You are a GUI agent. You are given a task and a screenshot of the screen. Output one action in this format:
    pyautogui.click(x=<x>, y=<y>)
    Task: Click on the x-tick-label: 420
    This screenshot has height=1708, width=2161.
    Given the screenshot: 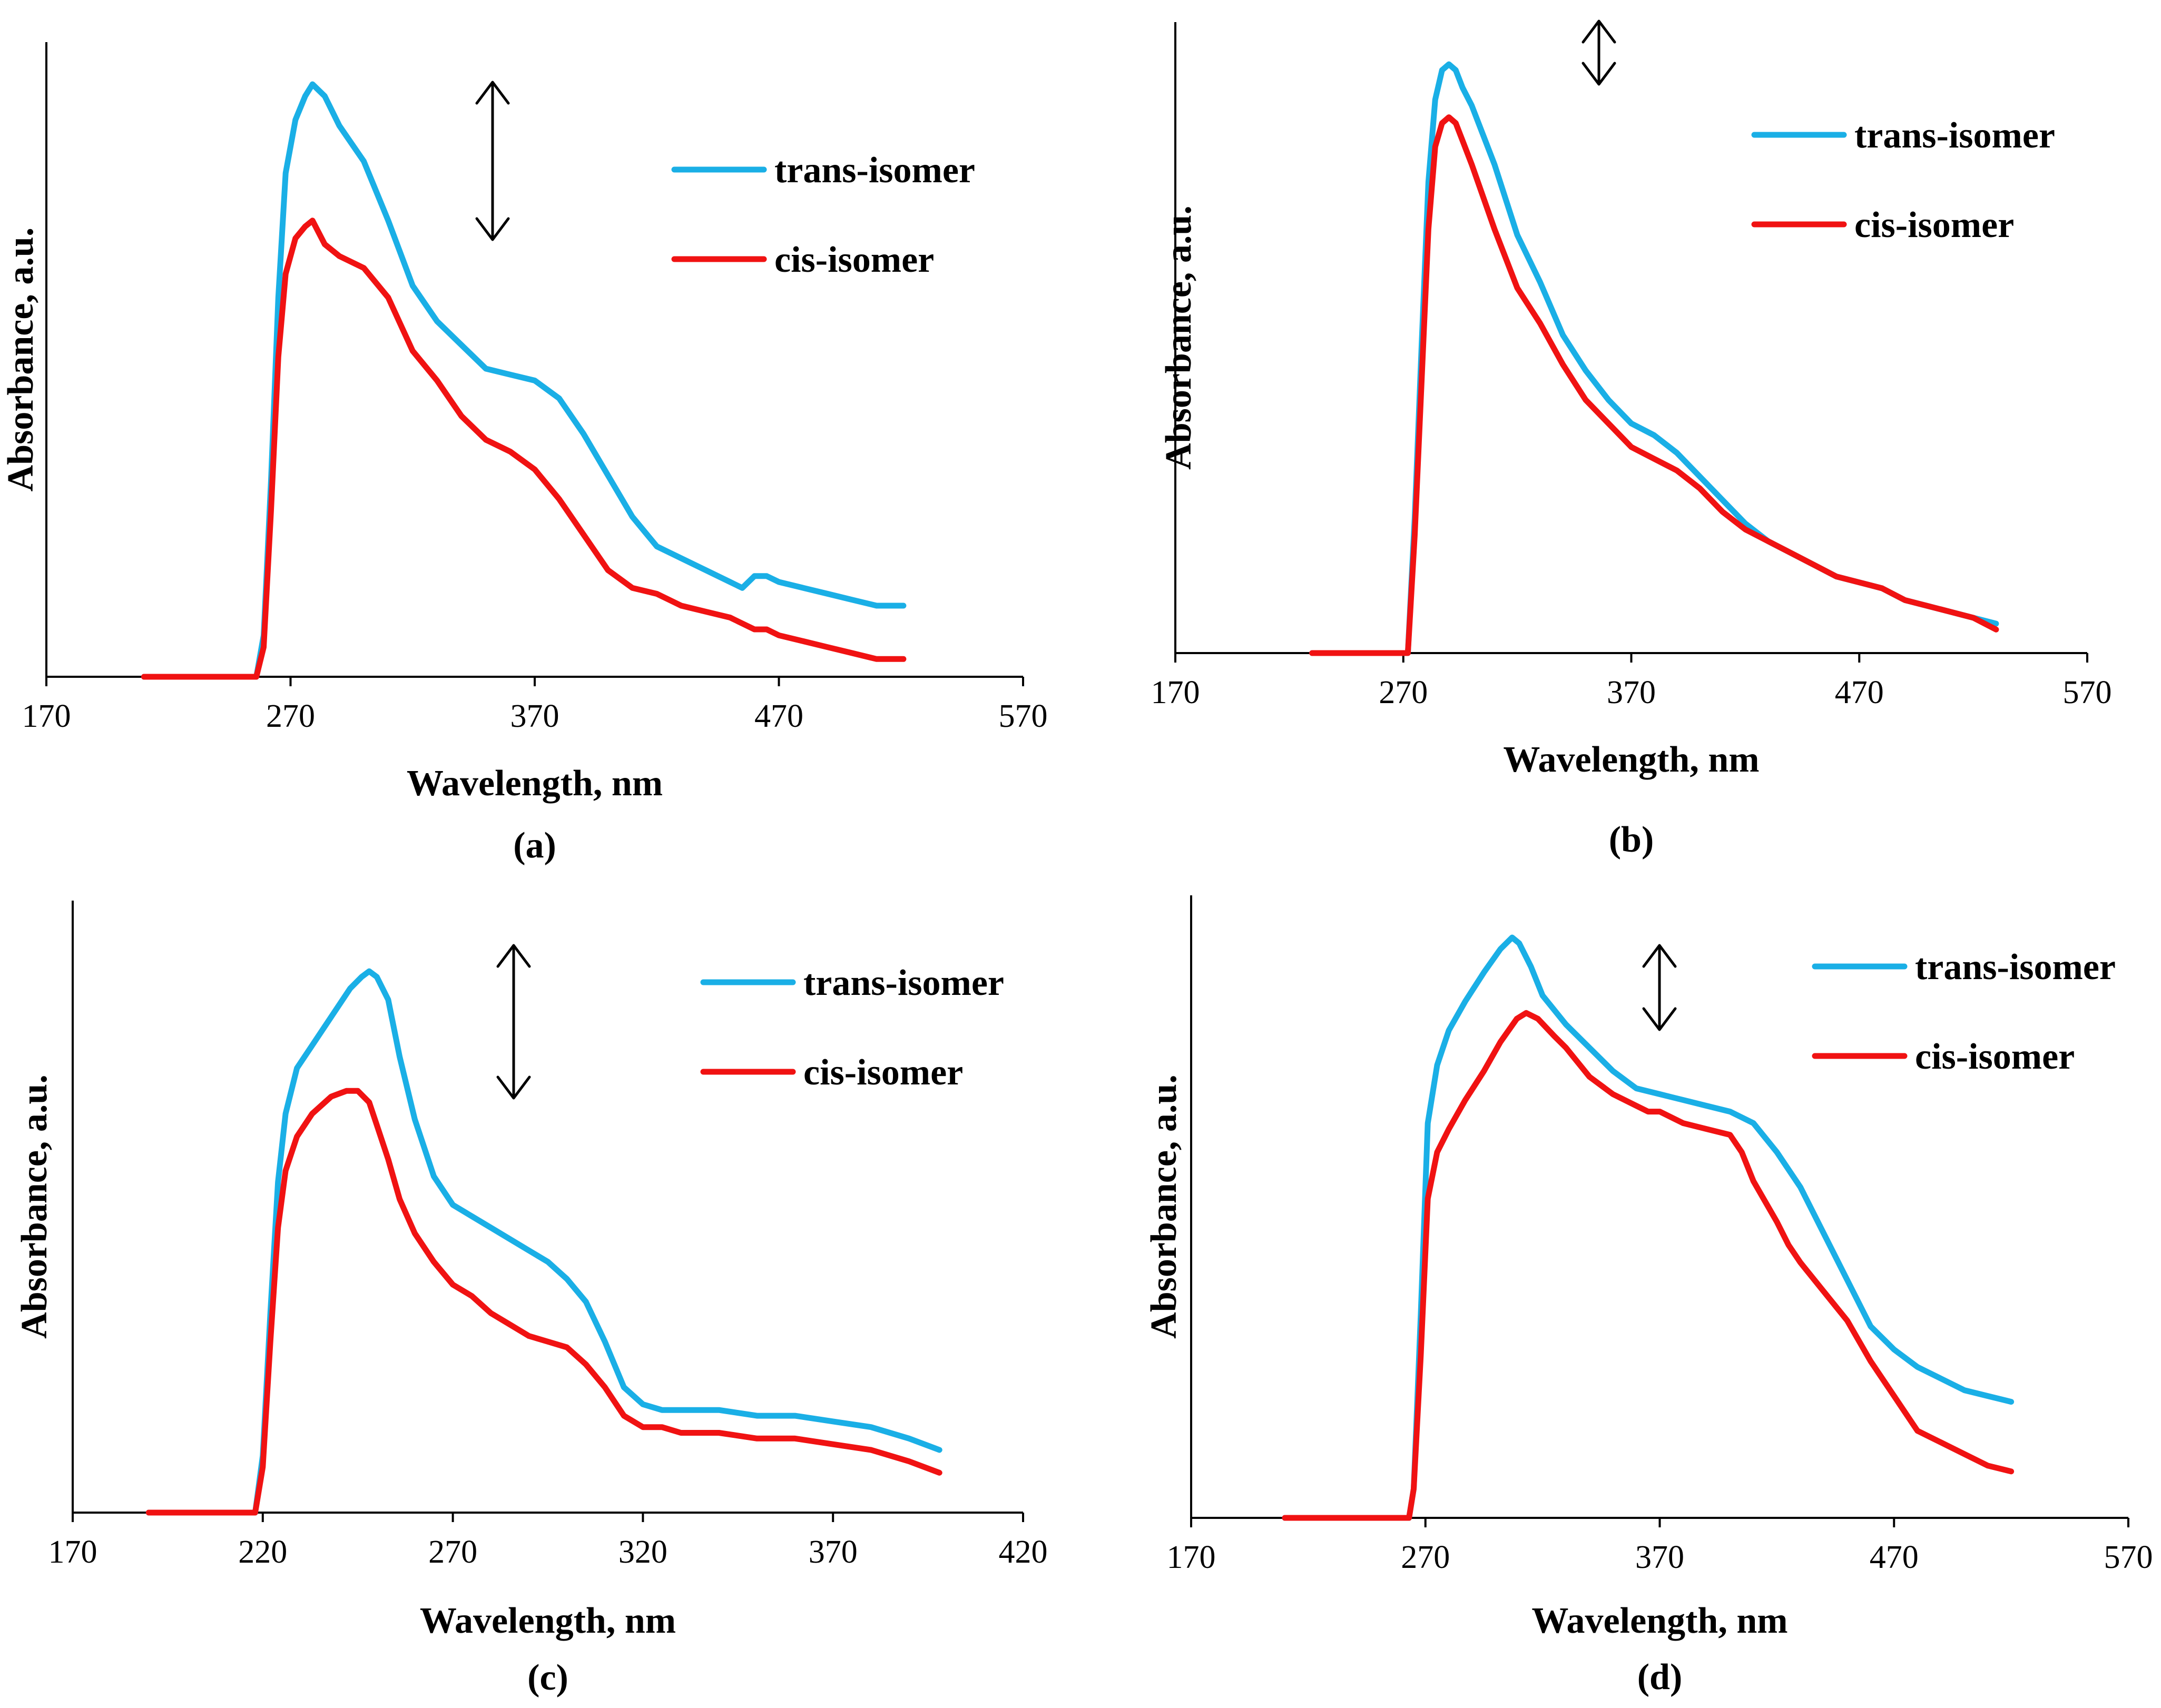 What is the action you would take?
    pyautogui.click(x=1023, y=1552)
    